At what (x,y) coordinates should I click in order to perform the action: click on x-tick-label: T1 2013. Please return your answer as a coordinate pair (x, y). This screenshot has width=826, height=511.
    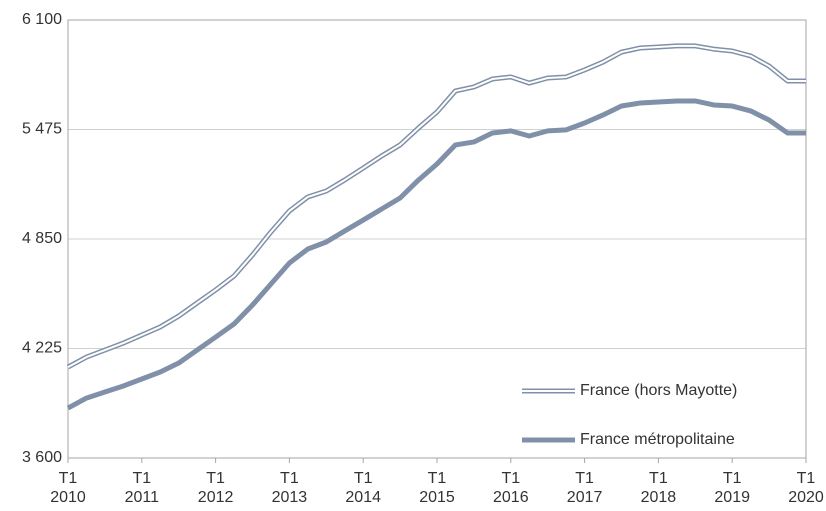
    Looking at the image, I should click on (289, 488).